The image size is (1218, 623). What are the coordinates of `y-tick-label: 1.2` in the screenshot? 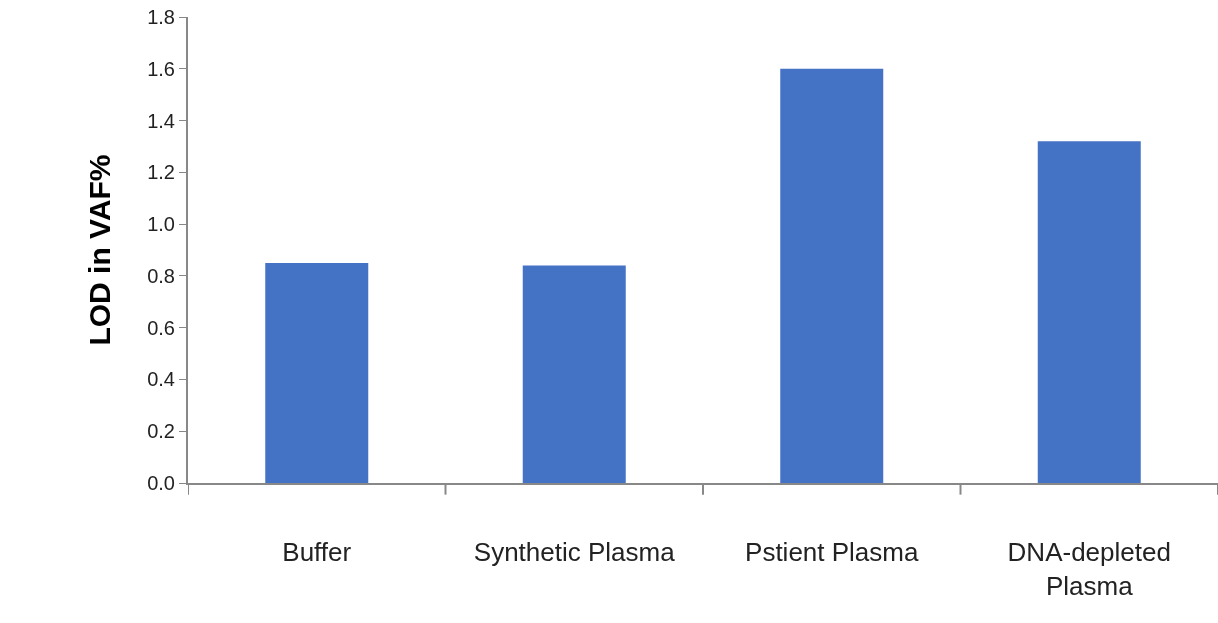 It's located at (161, 172).